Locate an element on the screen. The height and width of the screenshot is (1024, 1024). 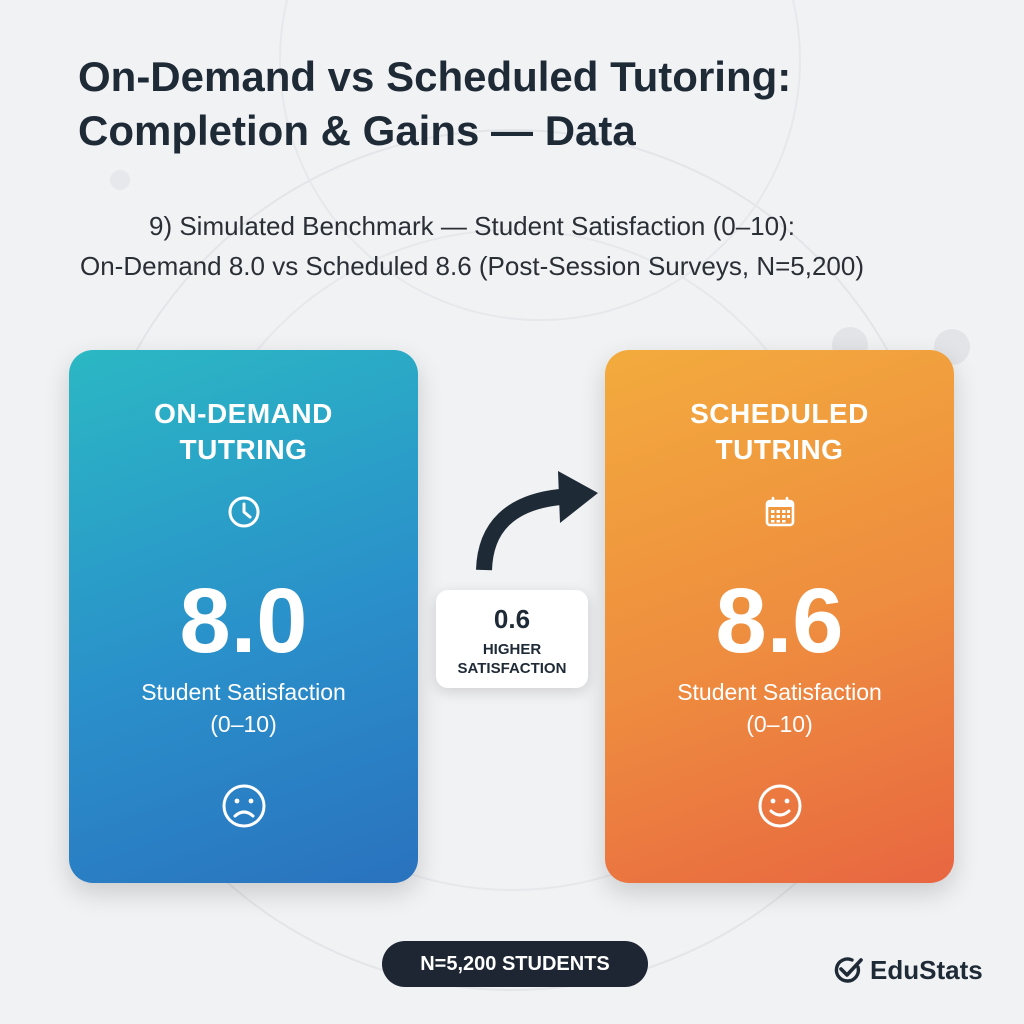
check-circle-icon is located at coordinates (848, 970).